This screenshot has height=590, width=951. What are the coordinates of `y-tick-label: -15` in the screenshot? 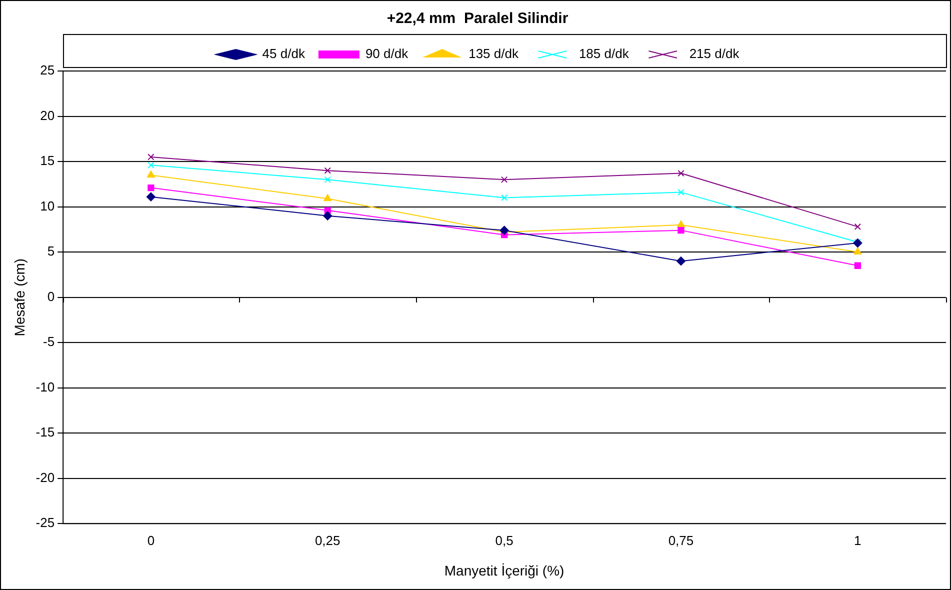 It's located at (45, 432).